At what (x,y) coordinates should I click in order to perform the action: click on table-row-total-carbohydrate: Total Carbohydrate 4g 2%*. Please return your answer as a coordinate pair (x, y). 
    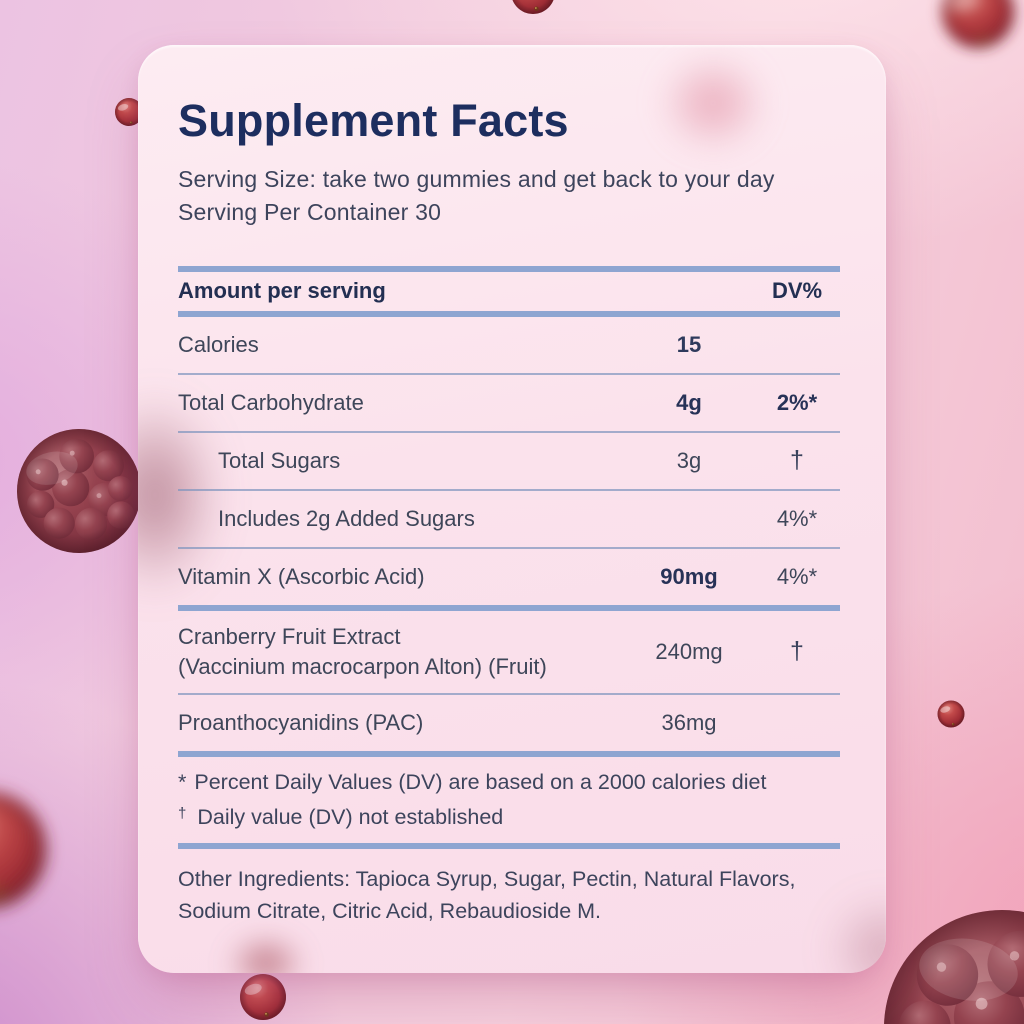
    Looking at the image, I should click on (509, 404).